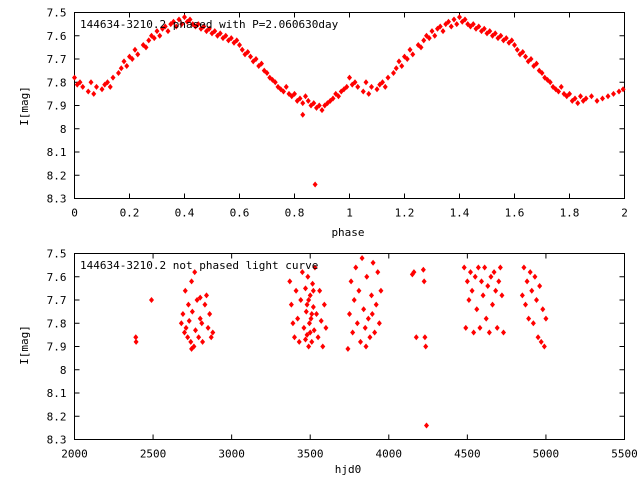 The height and width of the screenshot is (480, 640). Describe the element at coordinates (57, 59) in the screenshot. I see `y-tick-label: 7.7` at that location.